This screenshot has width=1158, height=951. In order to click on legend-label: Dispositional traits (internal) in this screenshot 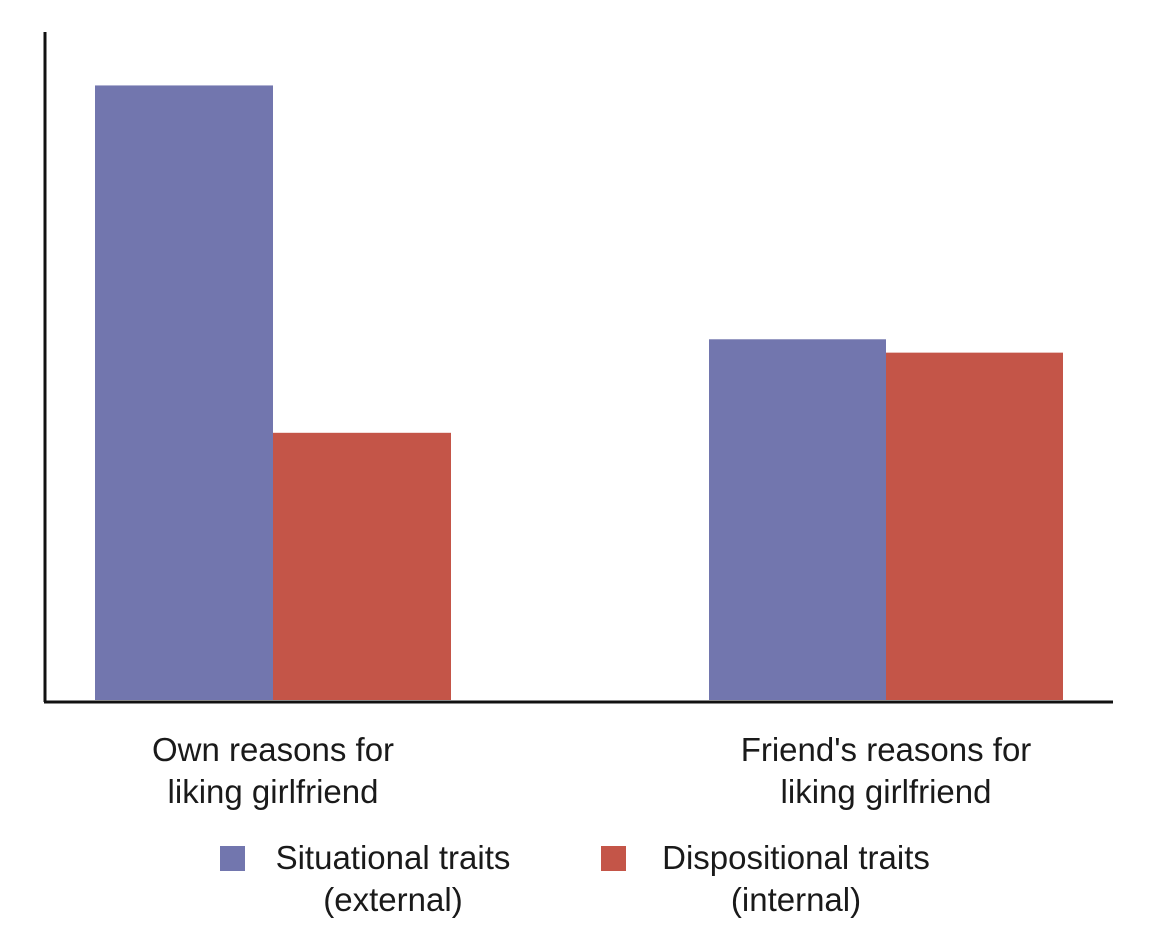, I will do `click(796, 878)`.